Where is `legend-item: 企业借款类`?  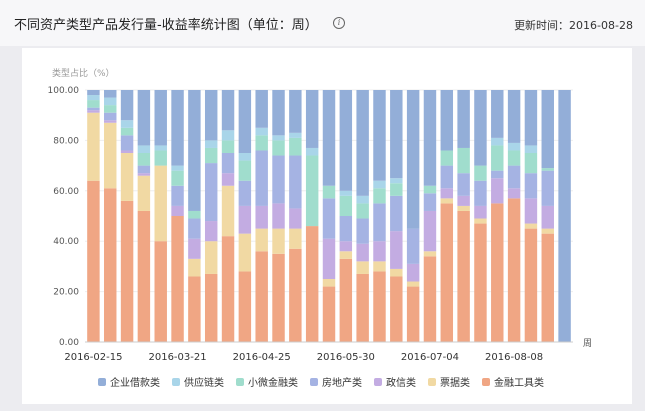 legend-item: 企业借款类 is located at coordinates (129, 382).